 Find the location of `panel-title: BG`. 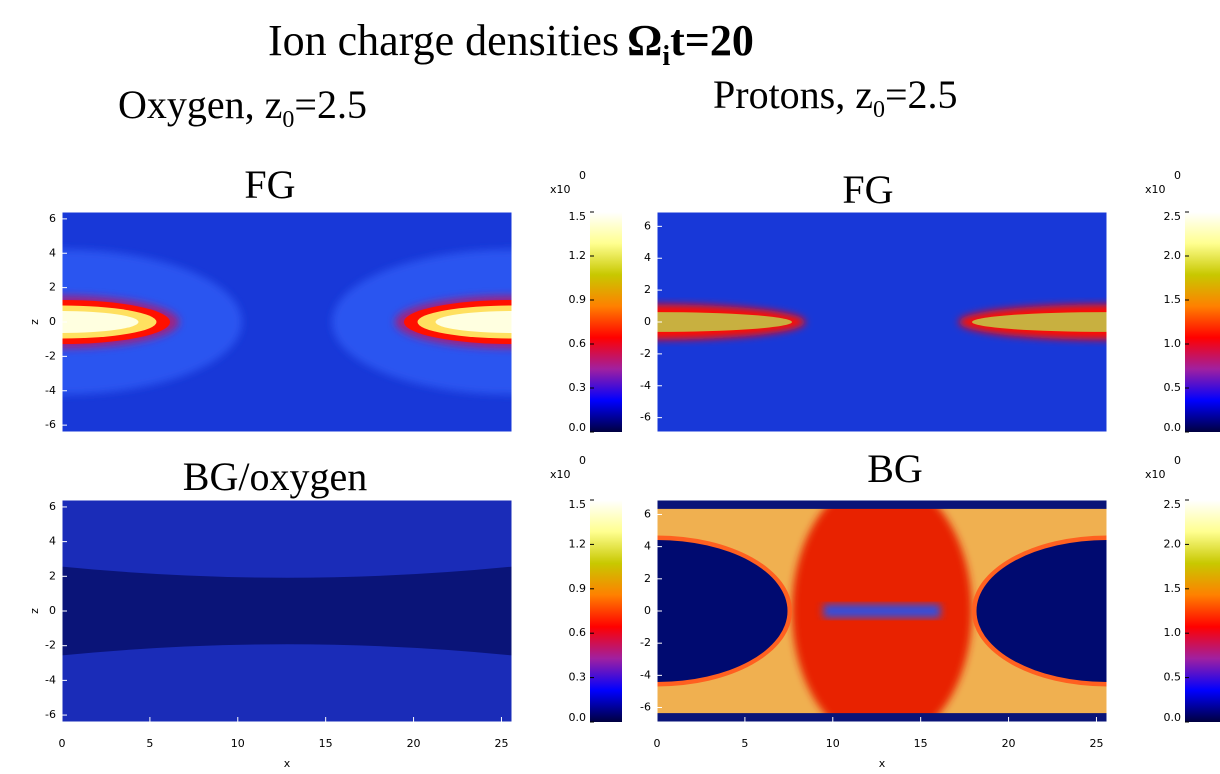

panel-title: BG is located at coordinates (895, 468).